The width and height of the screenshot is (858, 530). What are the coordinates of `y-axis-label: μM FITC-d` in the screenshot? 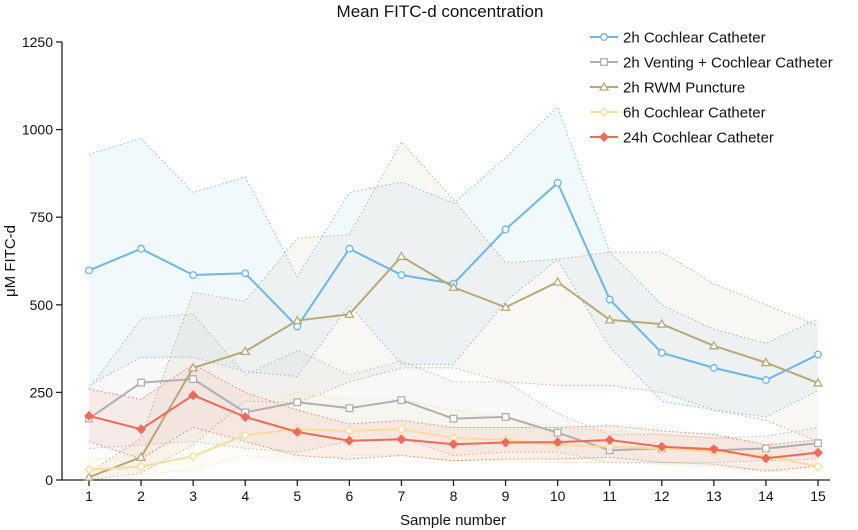 It's located at (10, 261).